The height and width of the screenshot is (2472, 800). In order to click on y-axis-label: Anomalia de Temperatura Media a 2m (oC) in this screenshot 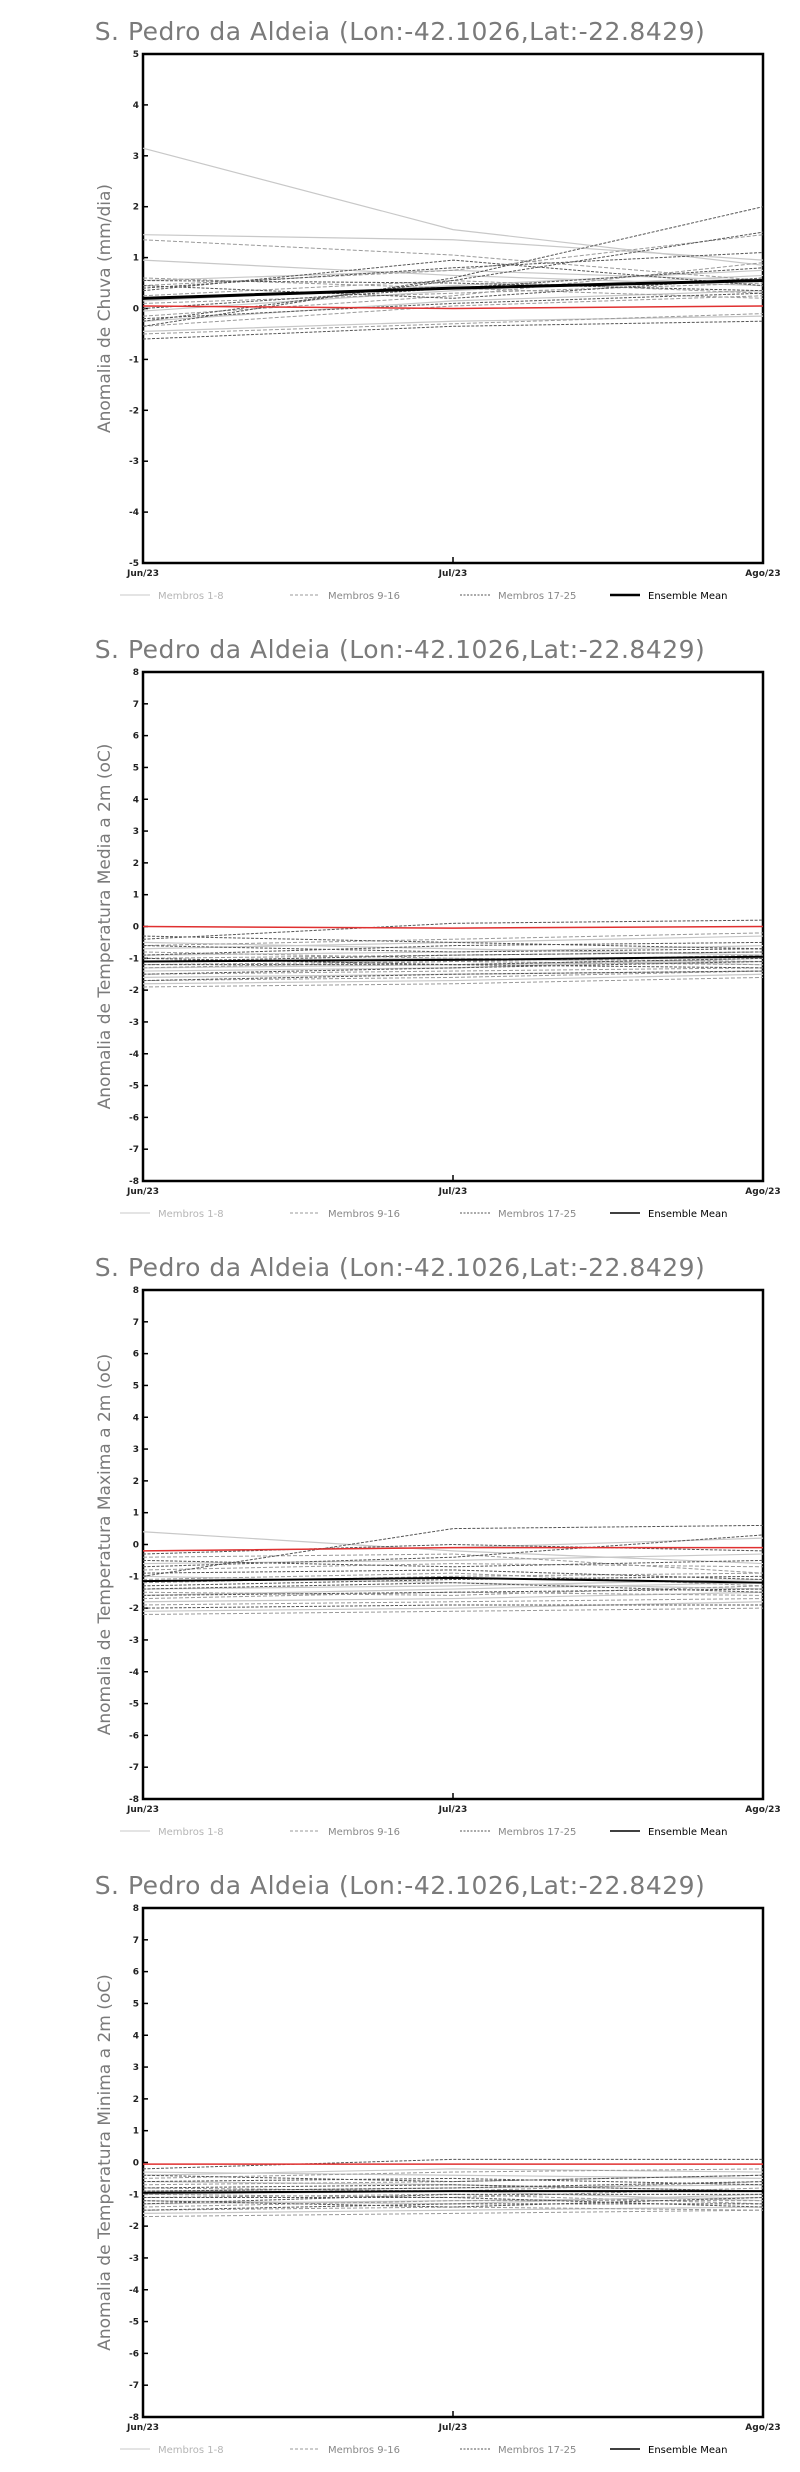, I will do `click(105, 927)`.